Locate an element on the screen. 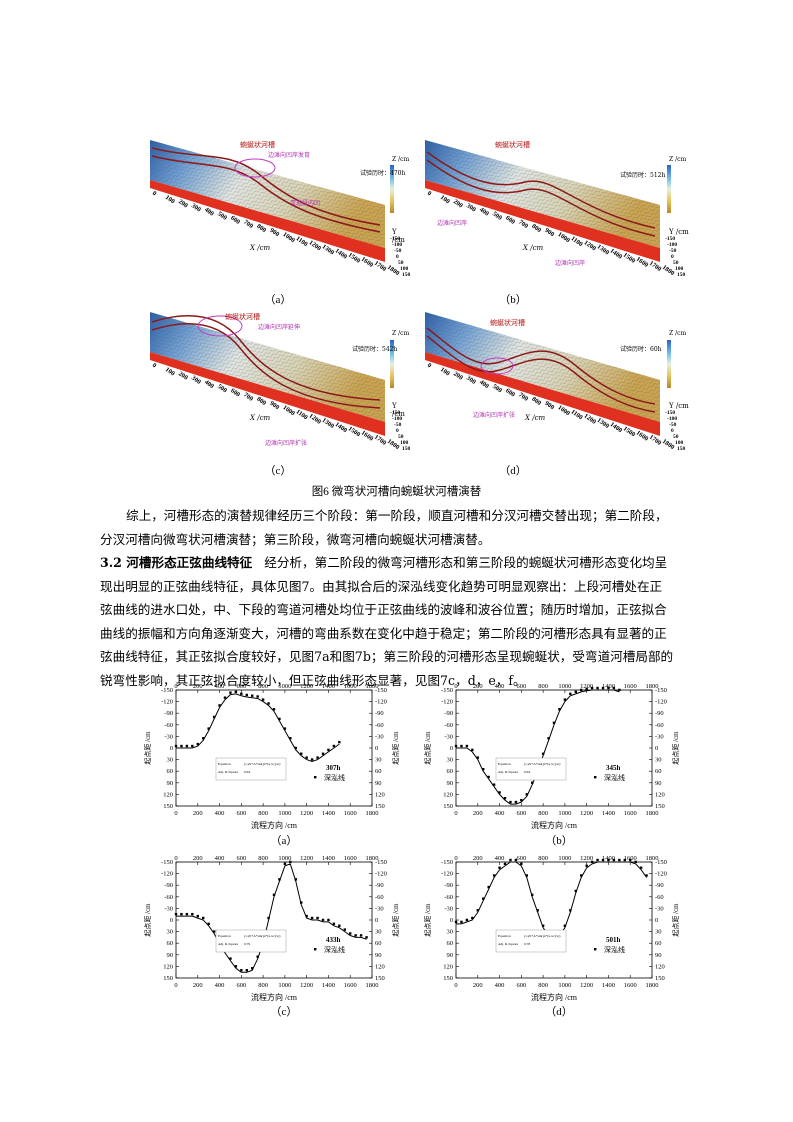 This screenshot has height=1122, width=793. z-axis-label: Z /cm is located at coordinates (678, 333).